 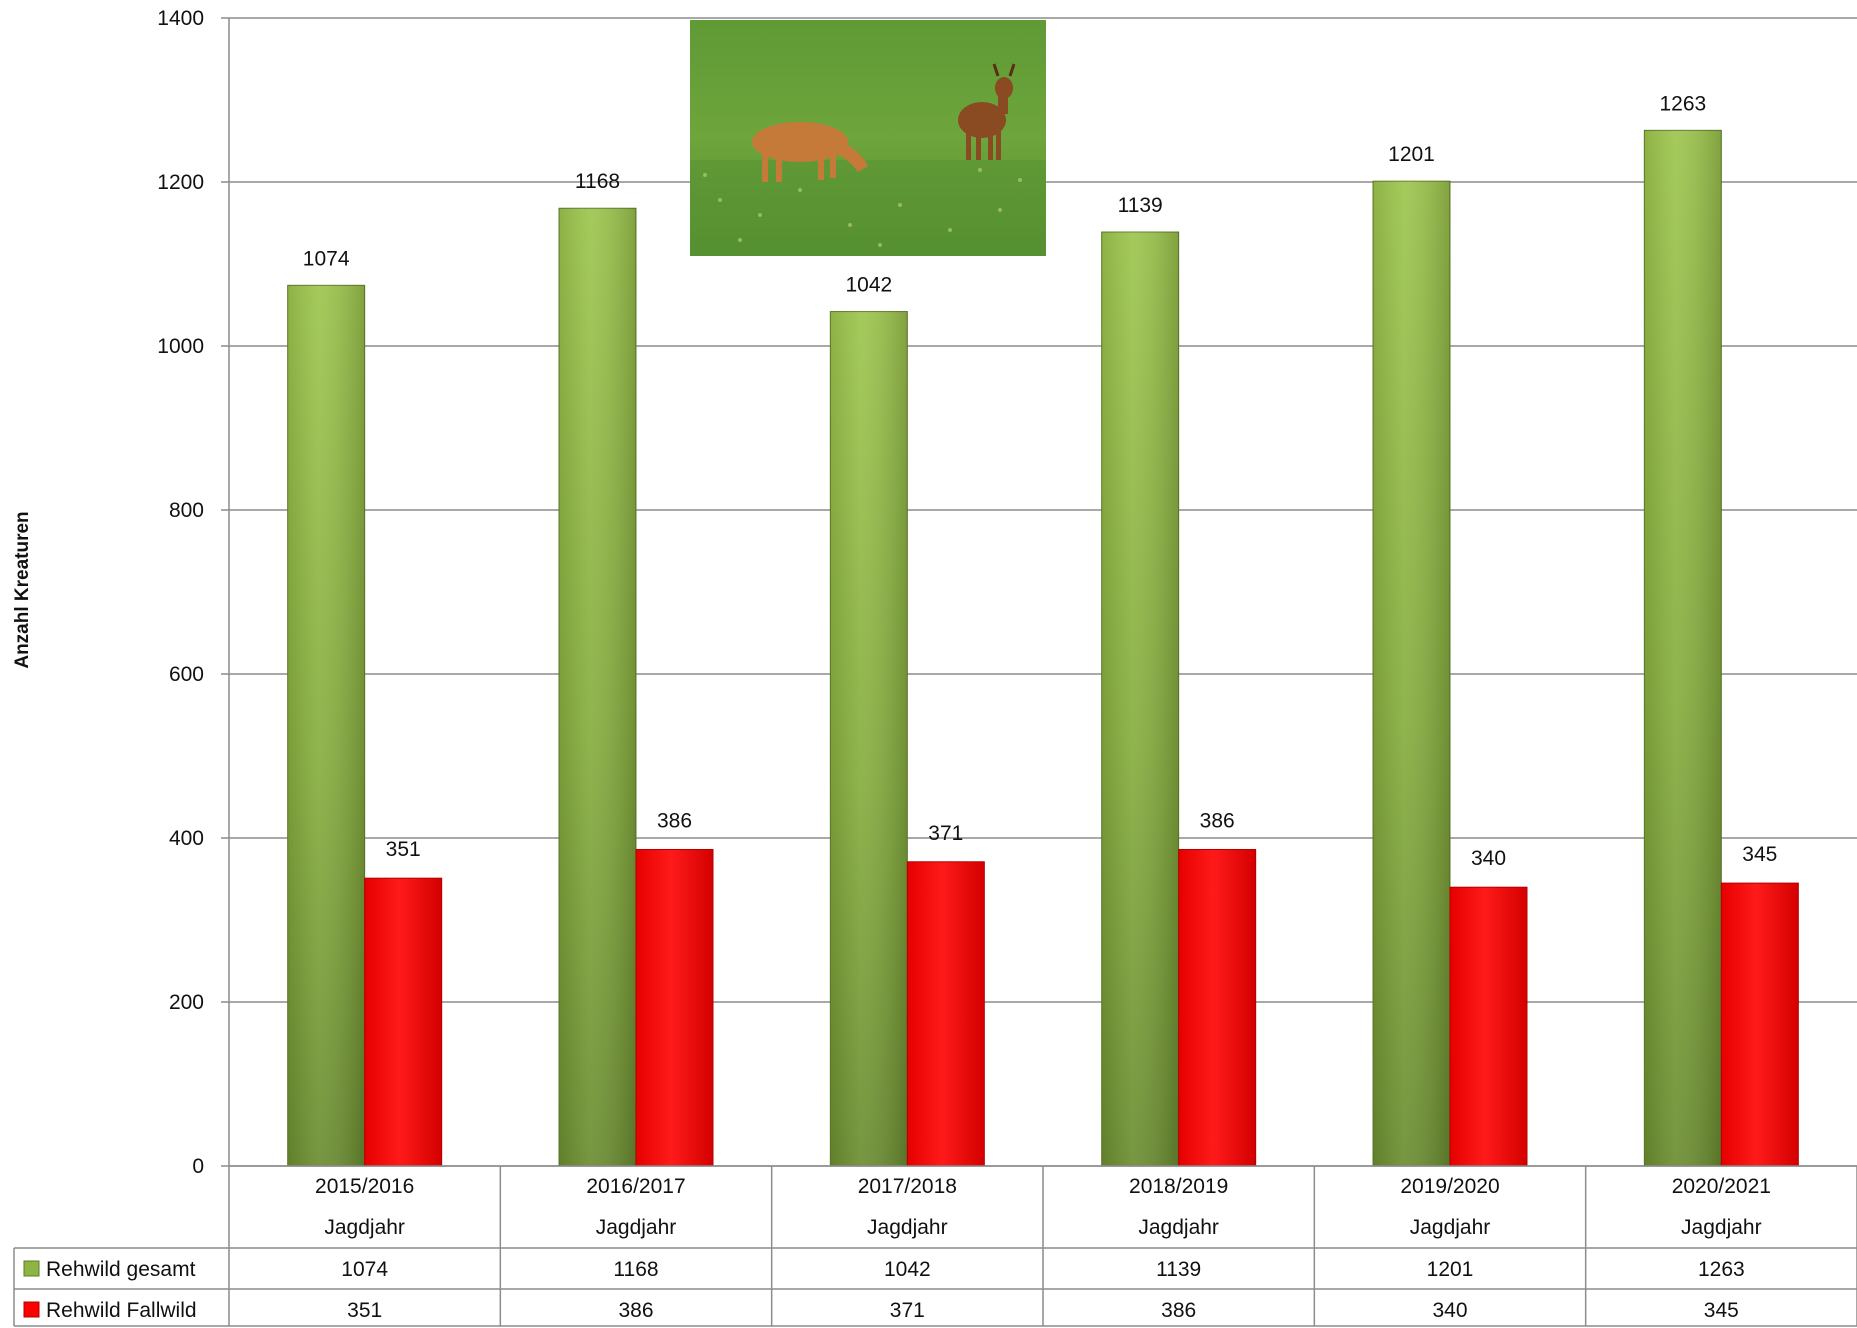 What do you see at coordinates (121, 1310) in the screenshot?
I see `legend-label: Rehwild Fallwild` at bounding box center [121, 1310].